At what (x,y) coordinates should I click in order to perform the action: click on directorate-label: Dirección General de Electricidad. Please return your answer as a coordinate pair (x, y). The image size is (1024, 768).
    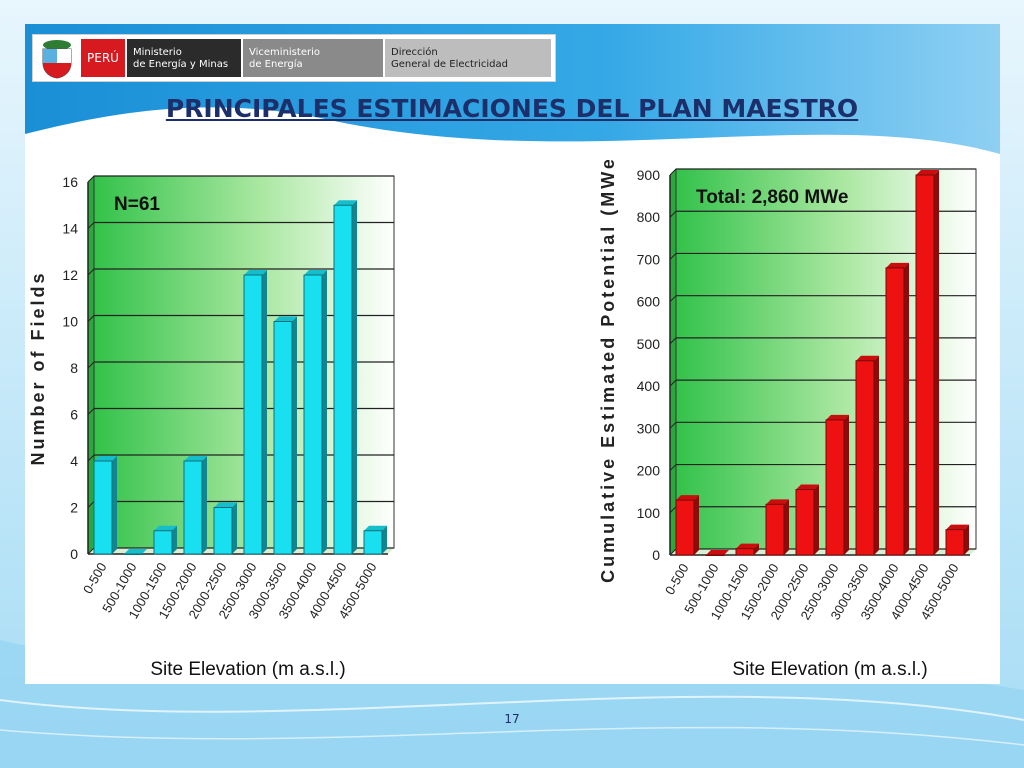
    Looking at the image, I should click on (468, 58).